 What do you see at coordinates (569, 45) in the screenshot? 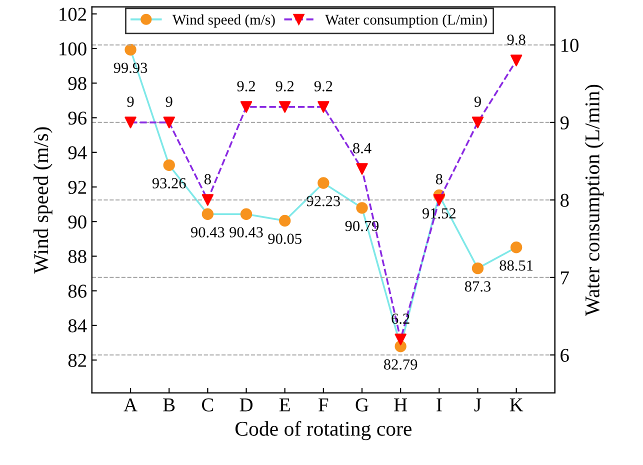
I see `y2-tick-label: 10` at bounding box center [569, 45].